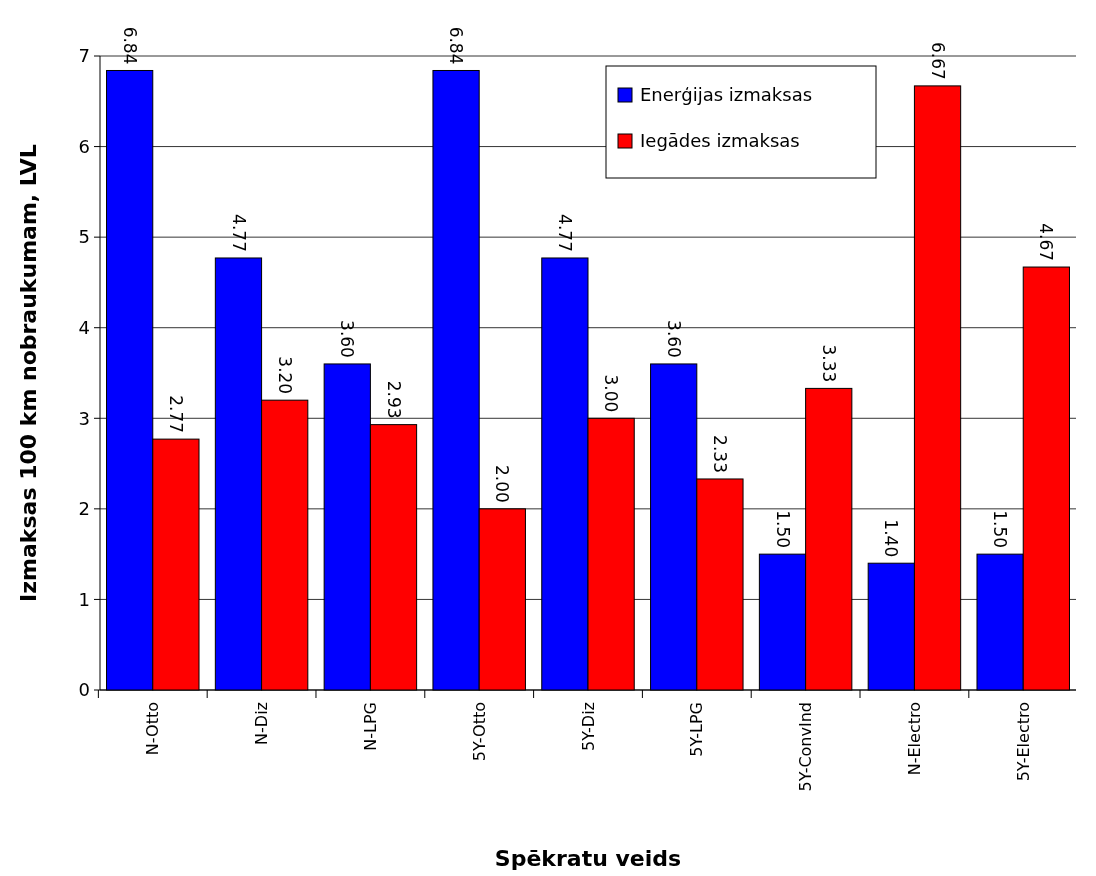 This screenshot has width=1096, height=876. Describe the element at coordinates (937, 61) in the screenshot. I see `data-label: 6.67` at that location.